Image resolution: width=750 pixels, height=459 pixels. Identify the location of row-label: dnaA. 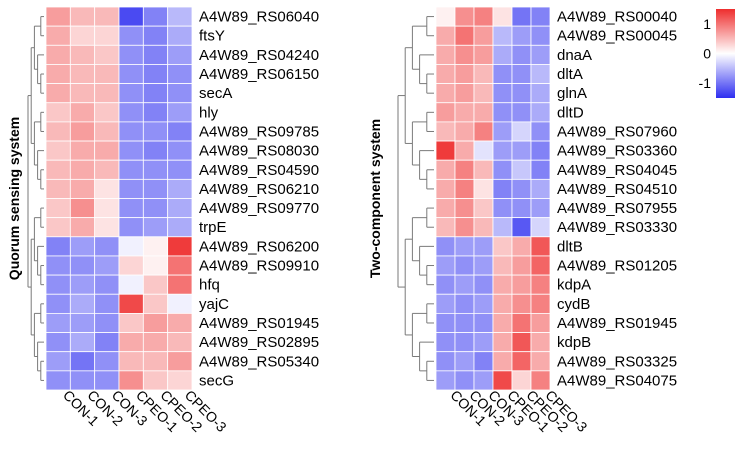
(574, 55).